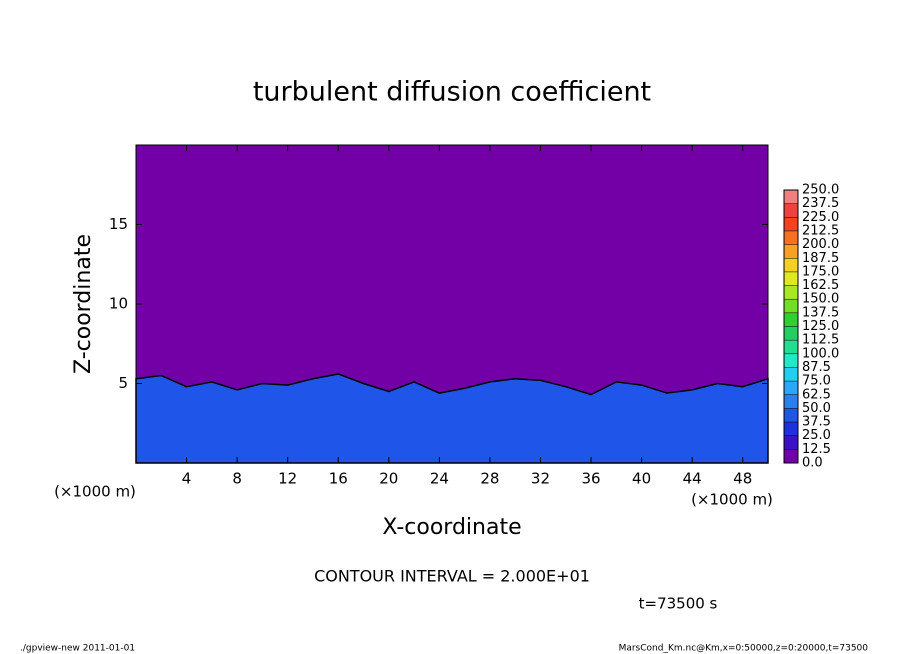  I want to click on colorbar-label: 87.5, so click(816, 367).